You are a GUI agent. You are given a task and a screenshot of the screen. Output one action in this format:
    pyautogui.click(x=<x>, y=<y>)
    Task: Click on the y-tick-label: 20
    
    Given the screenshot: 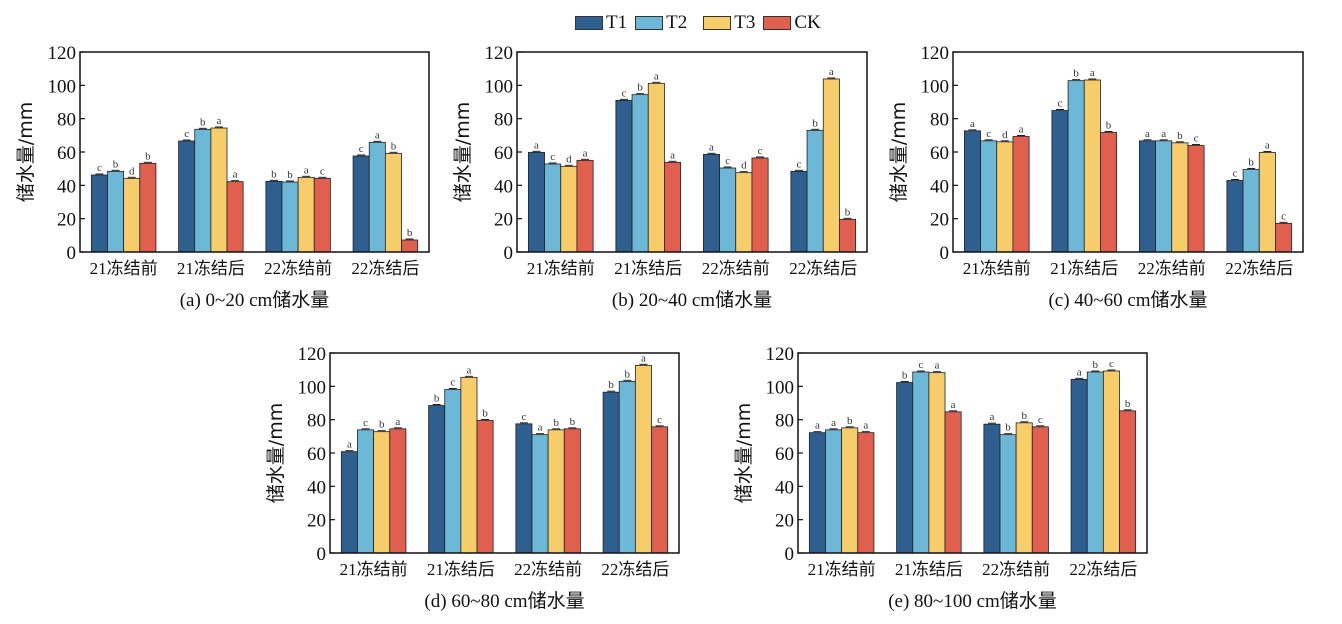 What is the action you would take?
    pyautogui.click(x=503, y=220)
    